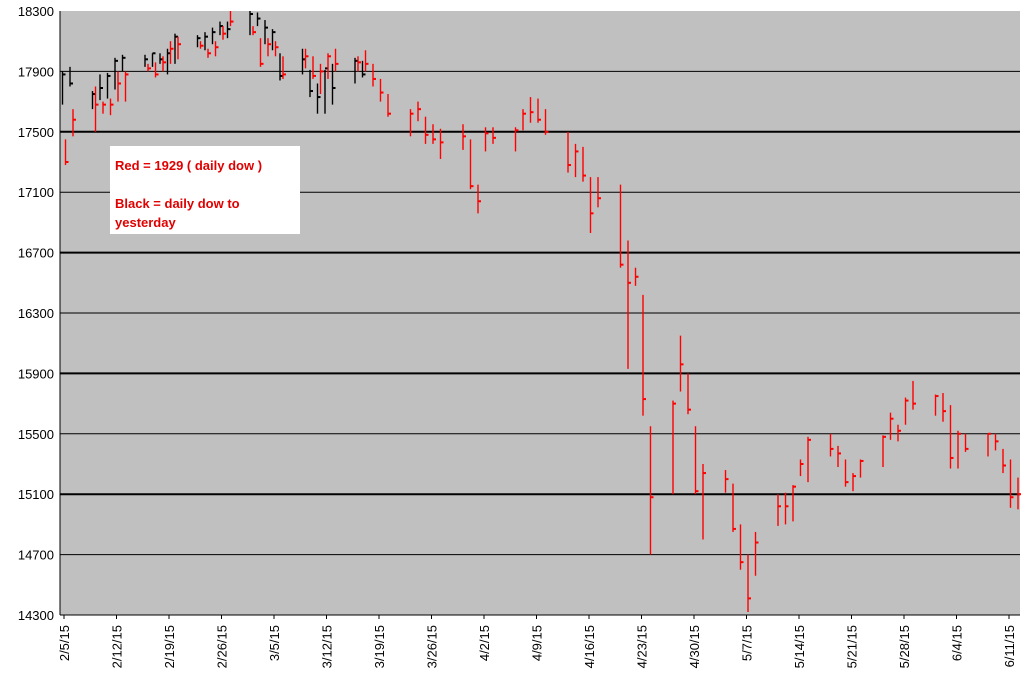 This screenshot has height=693, width=1024. What do you see at coordinates (957, 643) in the screenshot?
I see `x-tick-label: 6/4/15` at bounding box center [957, 643].